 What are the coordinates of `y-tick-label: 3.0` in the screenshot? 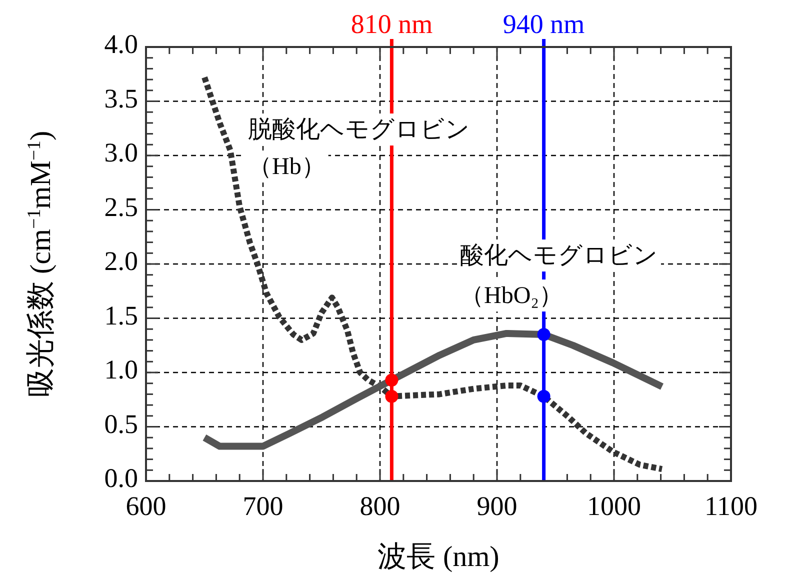 It's located at (121, 153).